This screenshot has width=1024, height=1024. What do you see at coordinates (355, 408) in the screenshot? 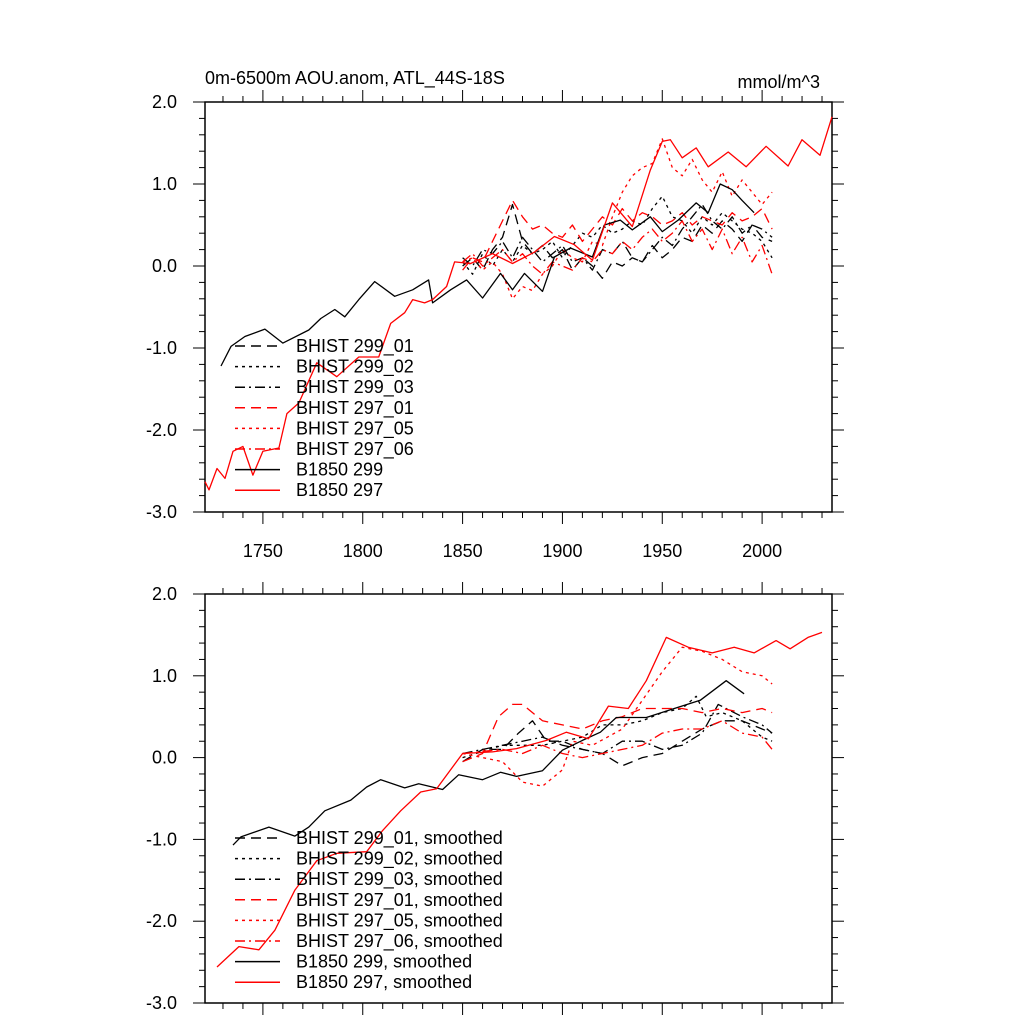
I see `legend-label: BHIST 297_01` at bounding box center [355, 408].